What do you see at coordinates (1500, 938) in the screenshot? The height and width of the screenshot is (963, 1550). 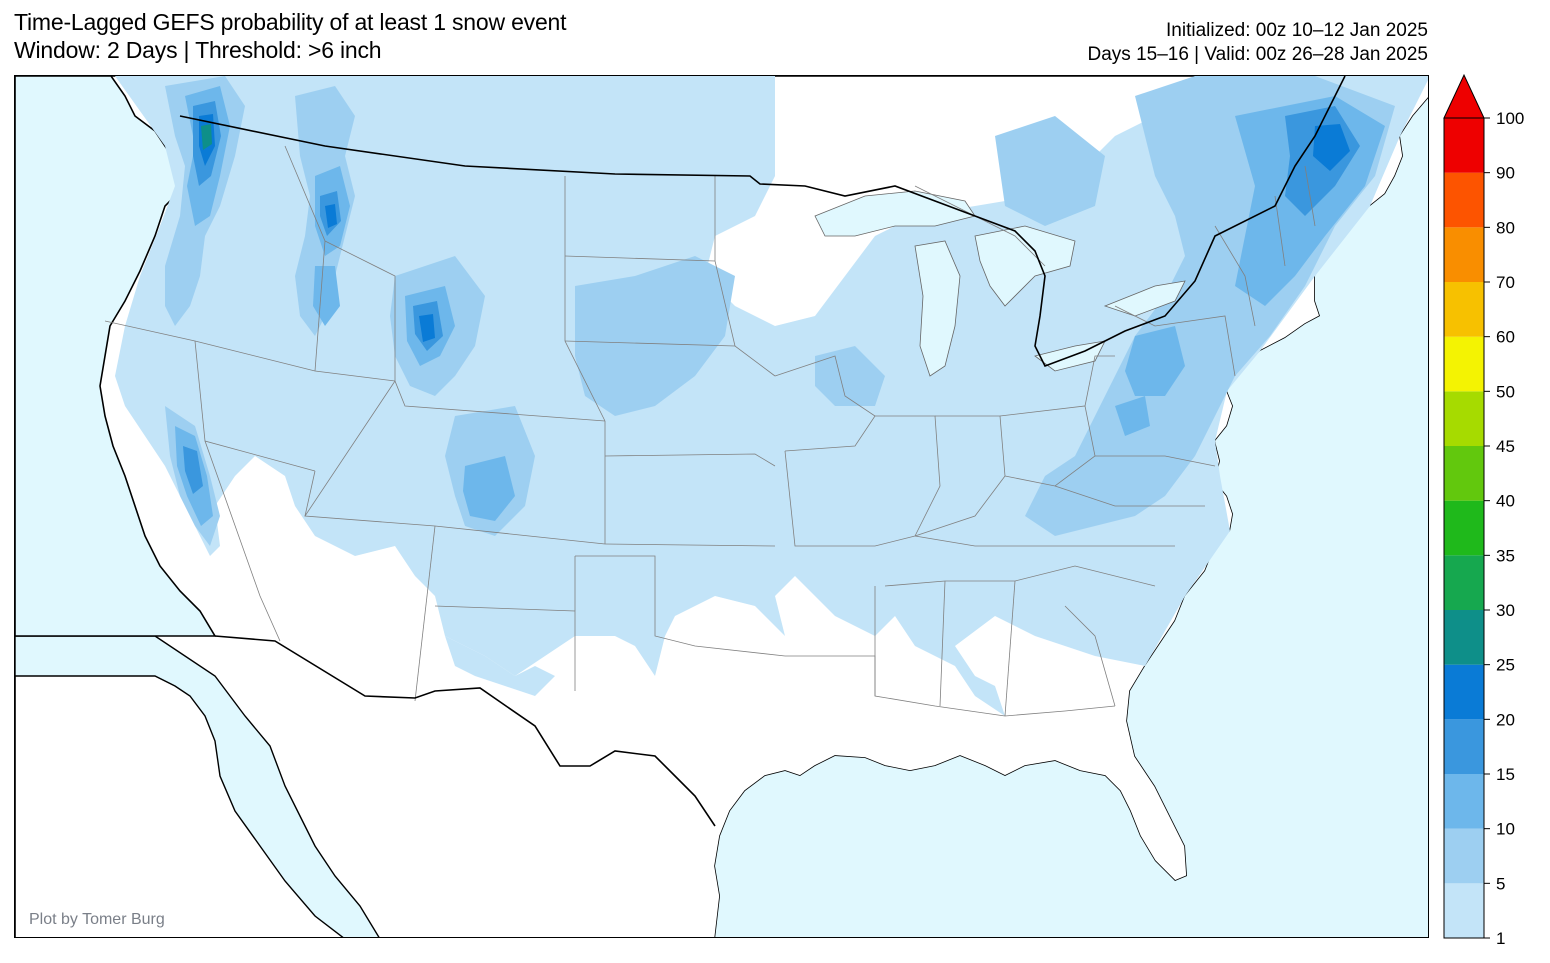 I see `colorbar-tick-label: 1` at bounding box center [1500, 938].